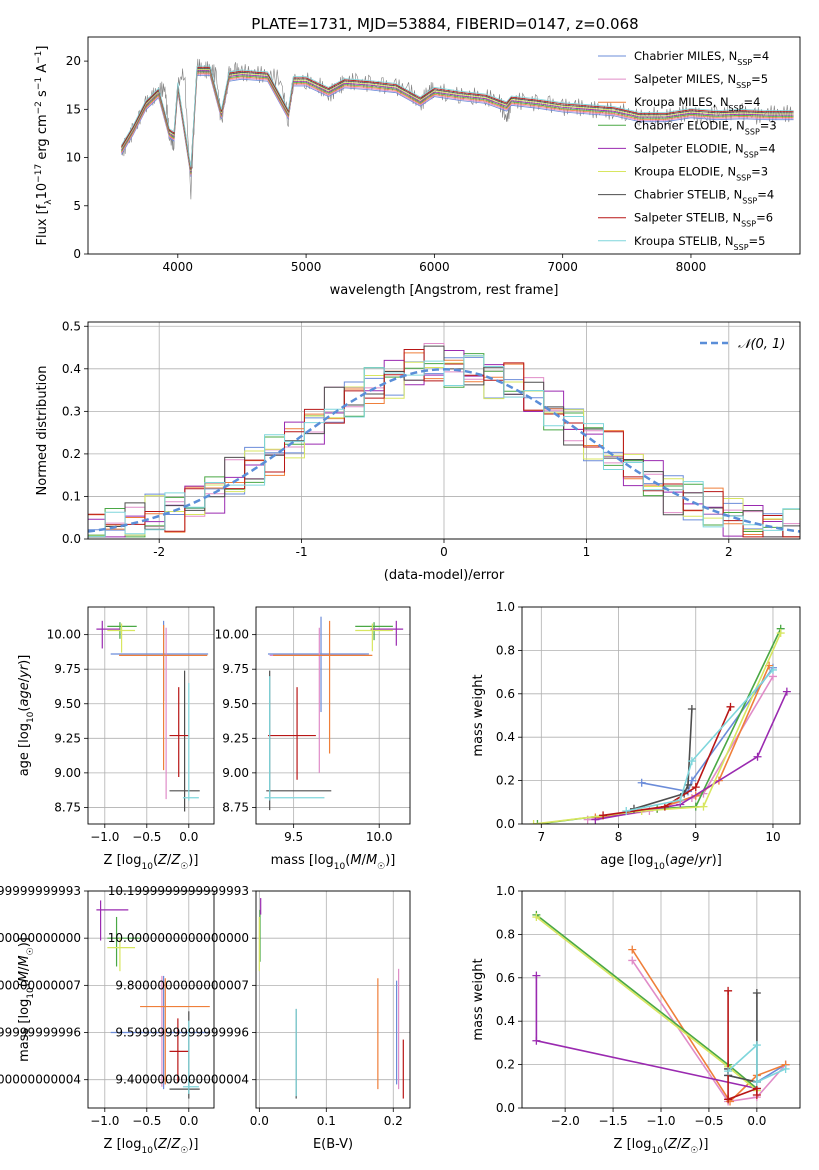  I want to click on x-tick-label: 10.0, so click(379, 837).